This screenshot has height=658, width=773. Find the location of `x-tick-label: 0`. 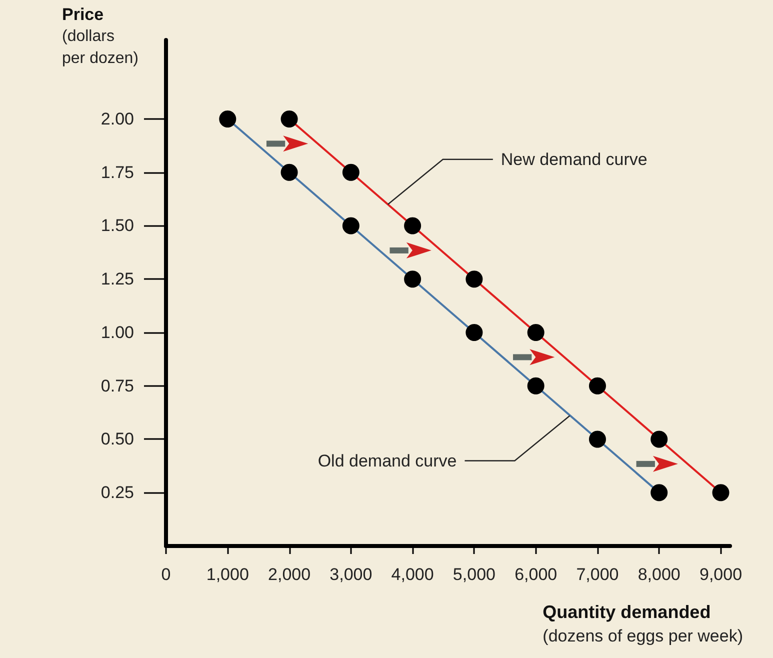

x-tick-label: 0 is located at coordinates (166, 574).